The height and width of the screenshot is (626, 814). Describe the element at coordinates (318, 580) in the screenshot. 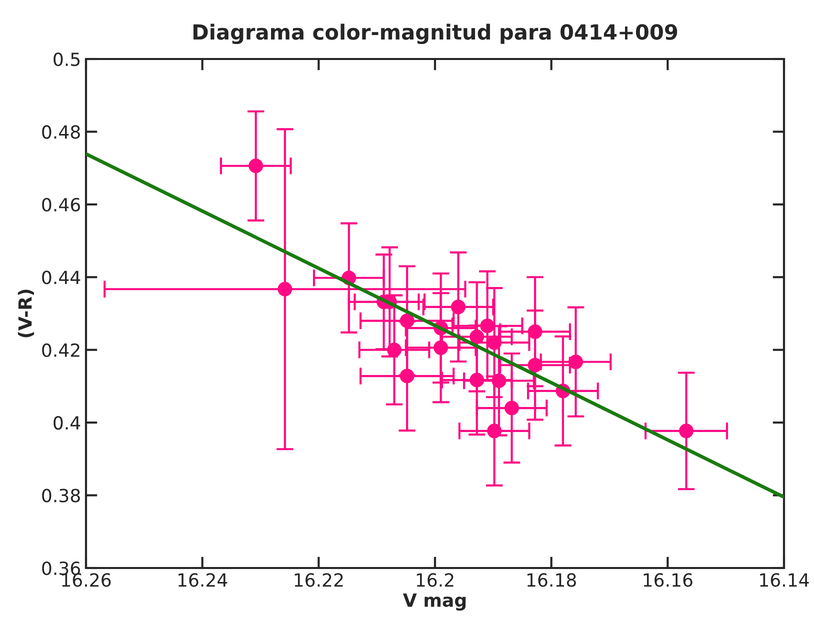

I see `x-tick-label: 16.22` at that location.